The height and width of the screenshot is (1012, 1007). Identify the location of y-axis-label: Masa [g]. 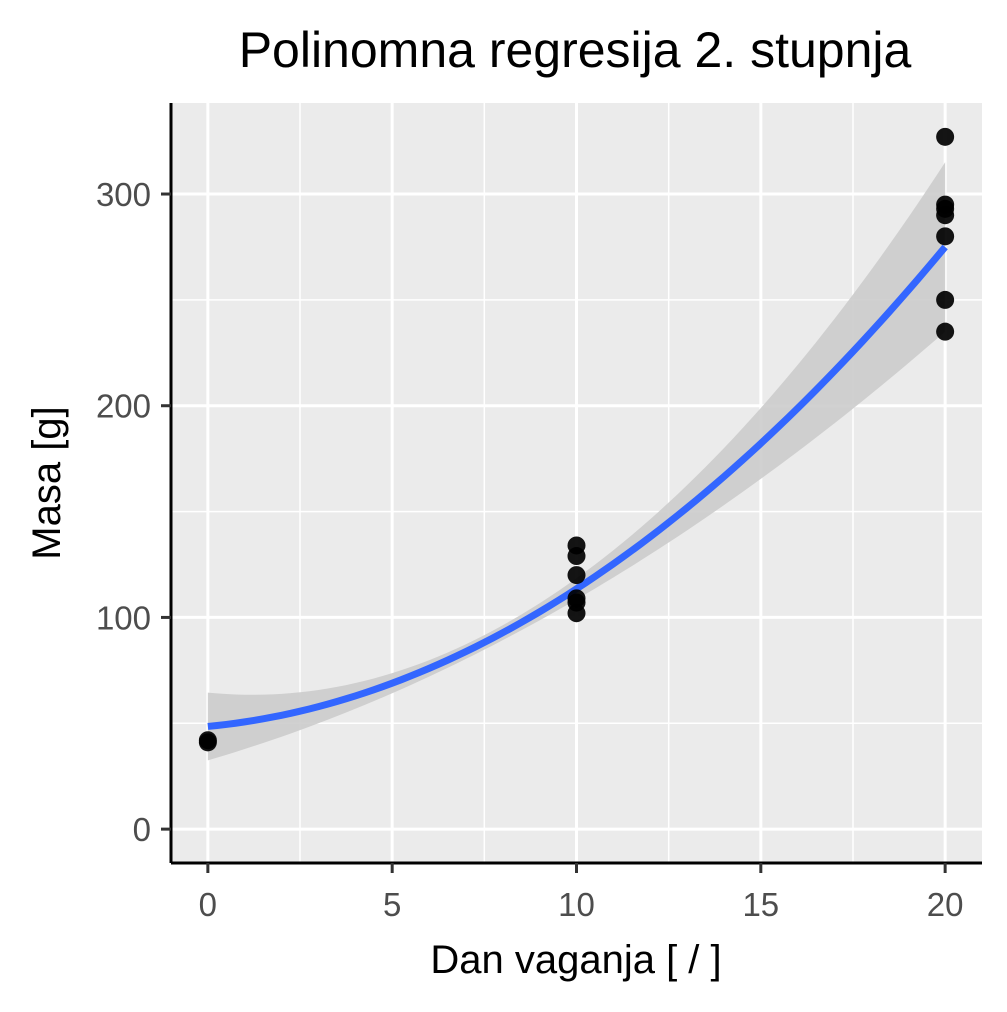
(47, 482).